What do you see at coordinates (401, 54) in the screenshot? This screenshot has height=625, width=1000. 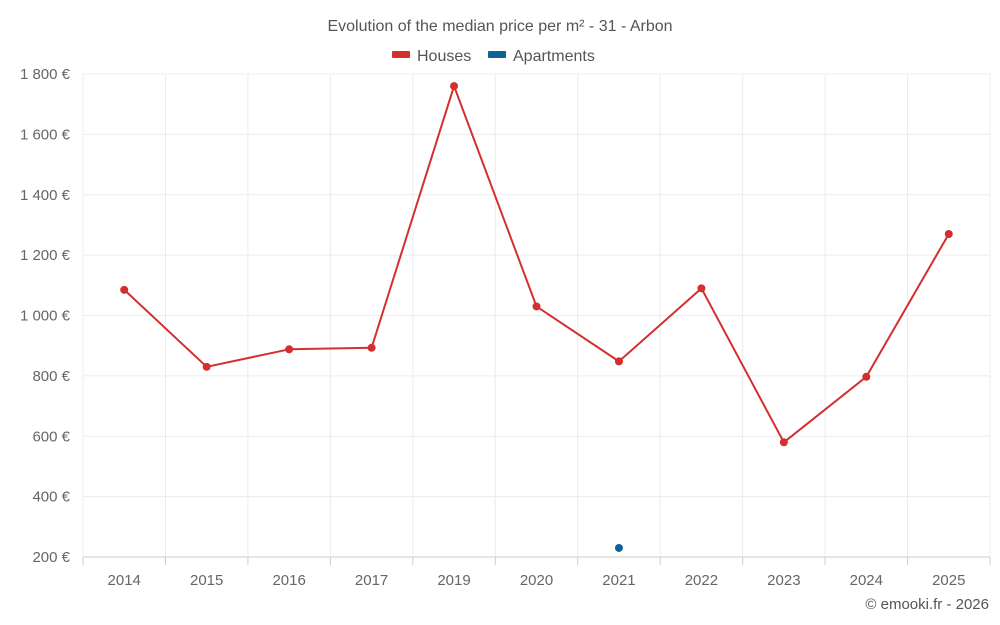 I see `legend-swatch-houses` at bounding box center [401, 54].